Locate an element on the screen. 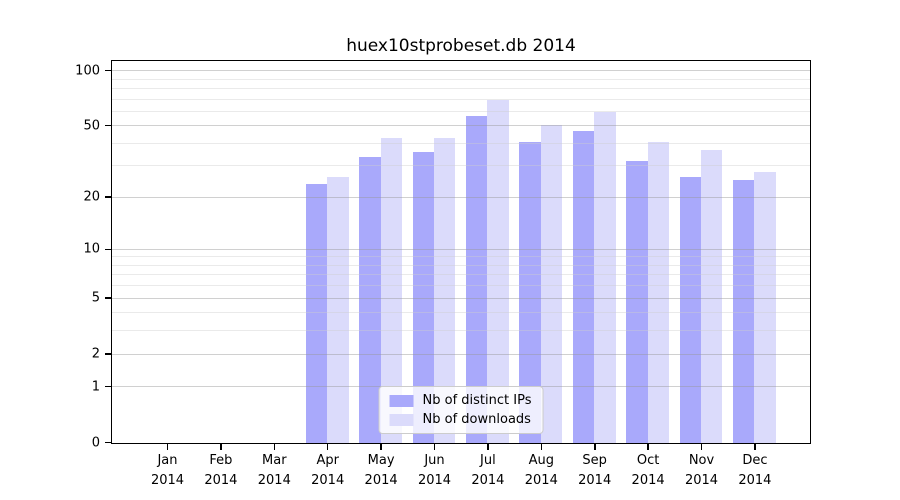 Image resolution: width=900 pixels, height=500 pixels. y-tick-label-10: 10 is located at coordinates (91, 249).